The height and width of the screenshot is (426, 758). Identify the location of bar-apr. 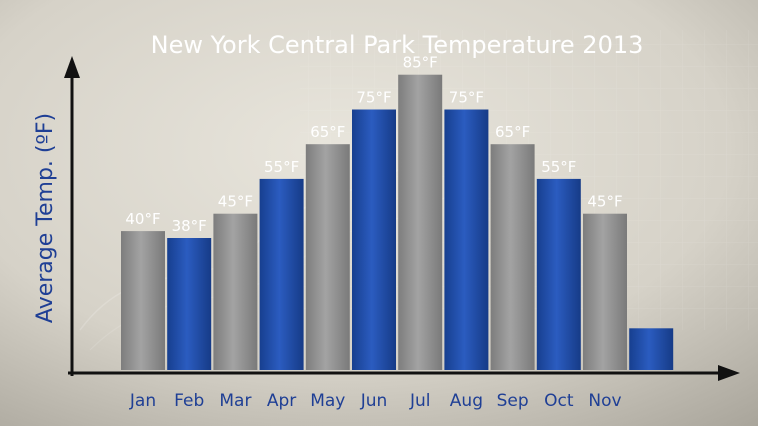
(281, 274).